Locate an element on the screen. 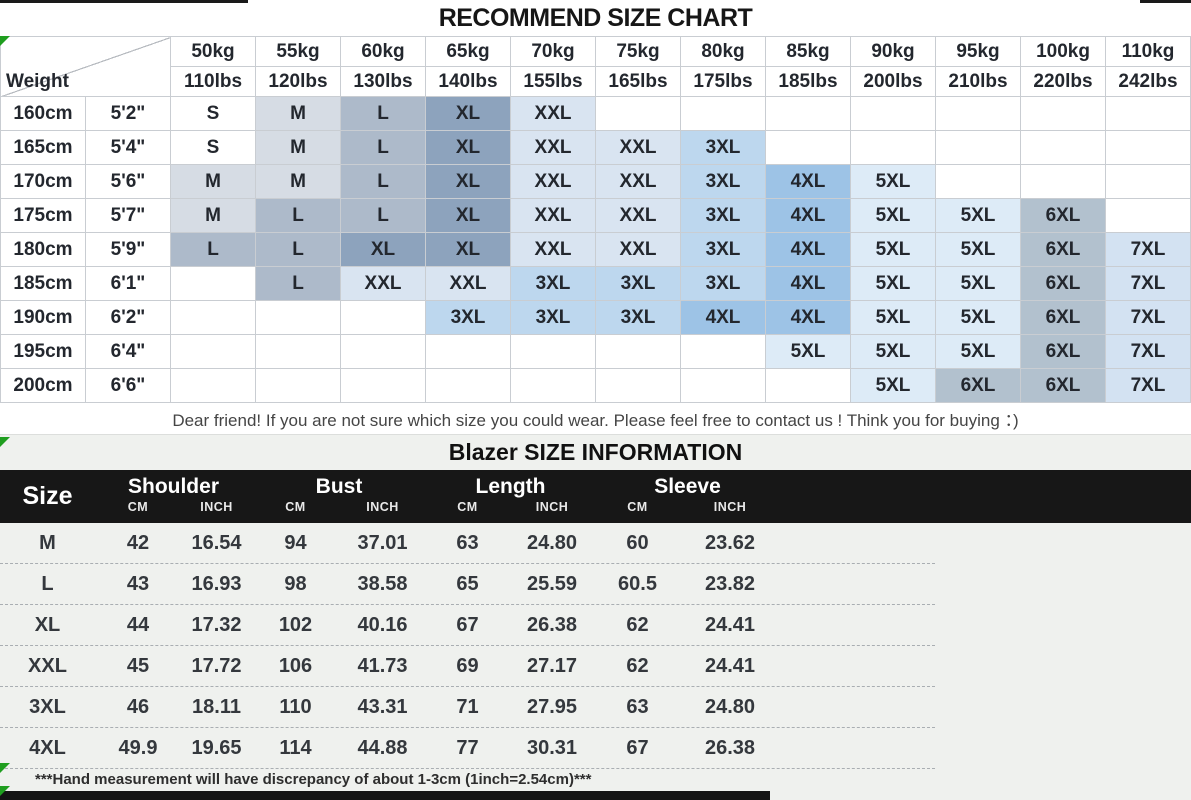 This screenshot has height=800, width=1191. measurement-value: 43 is located at coordinates (138, 583).